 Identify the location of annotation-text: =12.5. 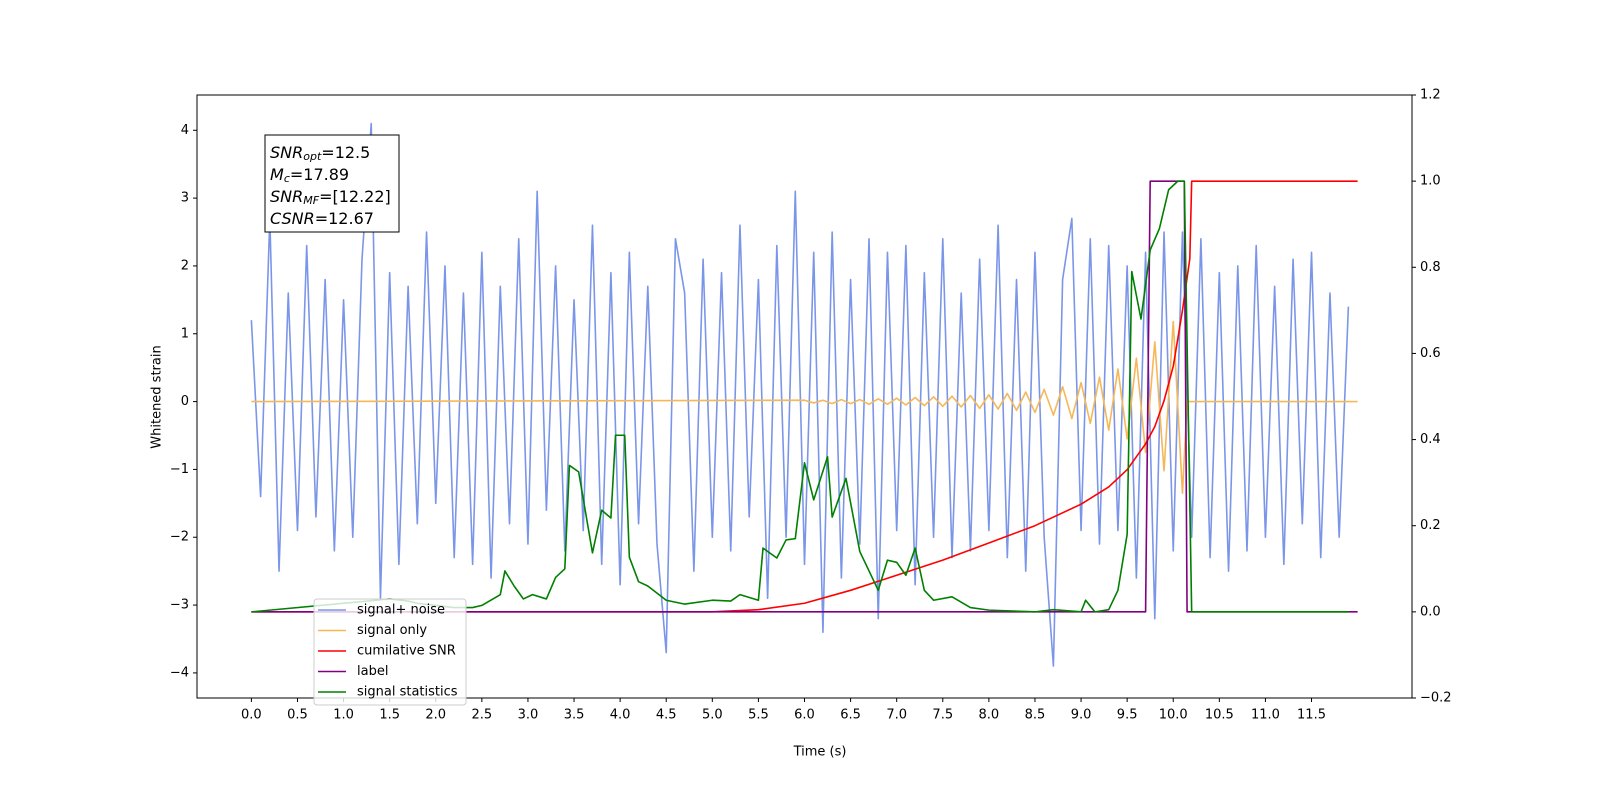
(345, 152).